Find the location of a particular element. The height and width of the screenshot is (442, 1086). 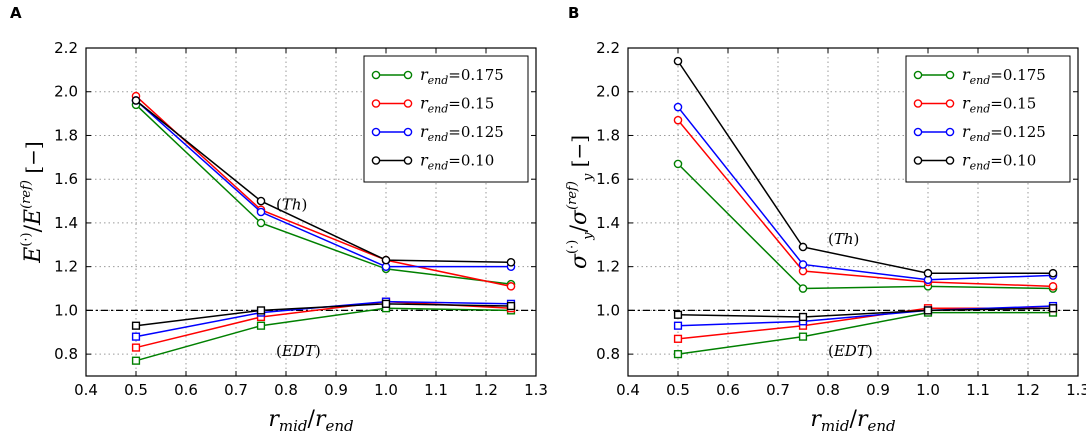

x-axis-label: rmid/rend is located at coordinates (310, 421).